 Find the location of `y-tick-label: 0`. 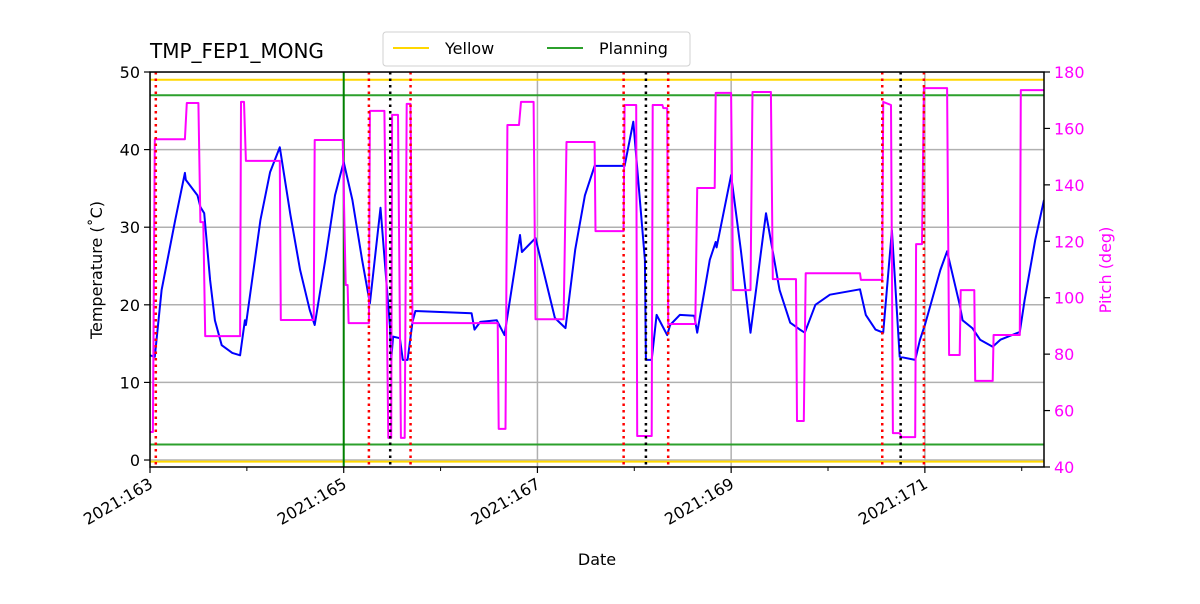

y-tick-label: 0 is located at coordinates (135, 460).